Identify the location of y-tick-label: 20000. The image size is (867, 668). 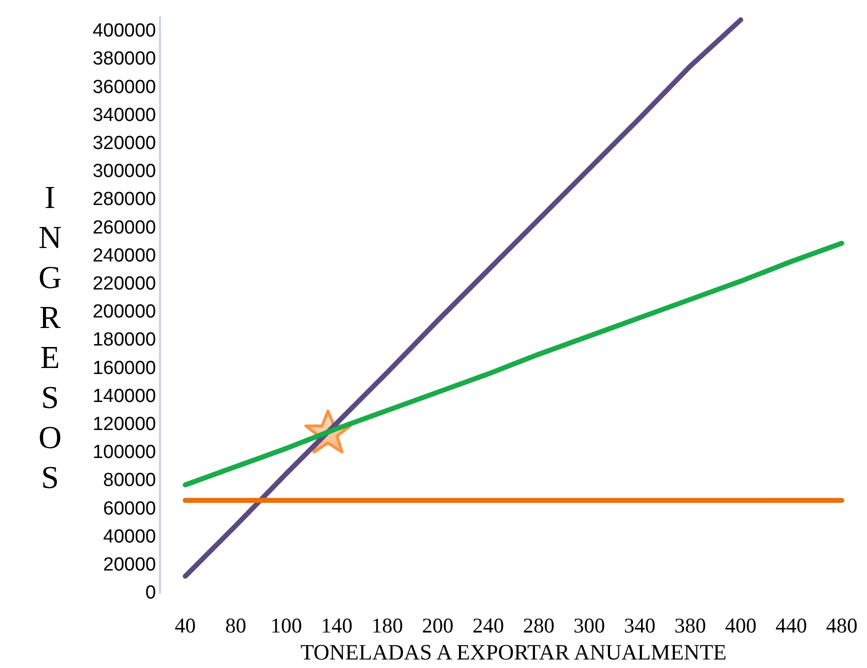
(129, 565).